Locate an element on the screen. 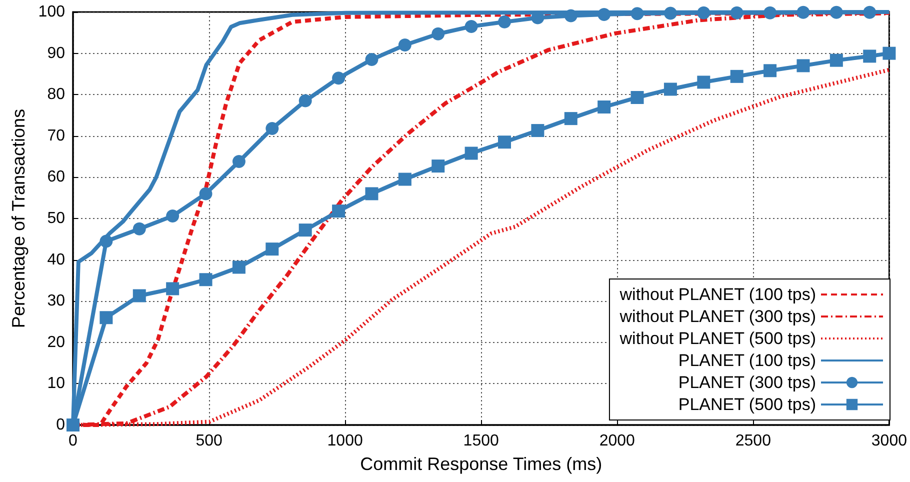  y-tick-label: 70 is located at coordinates (56, 135).